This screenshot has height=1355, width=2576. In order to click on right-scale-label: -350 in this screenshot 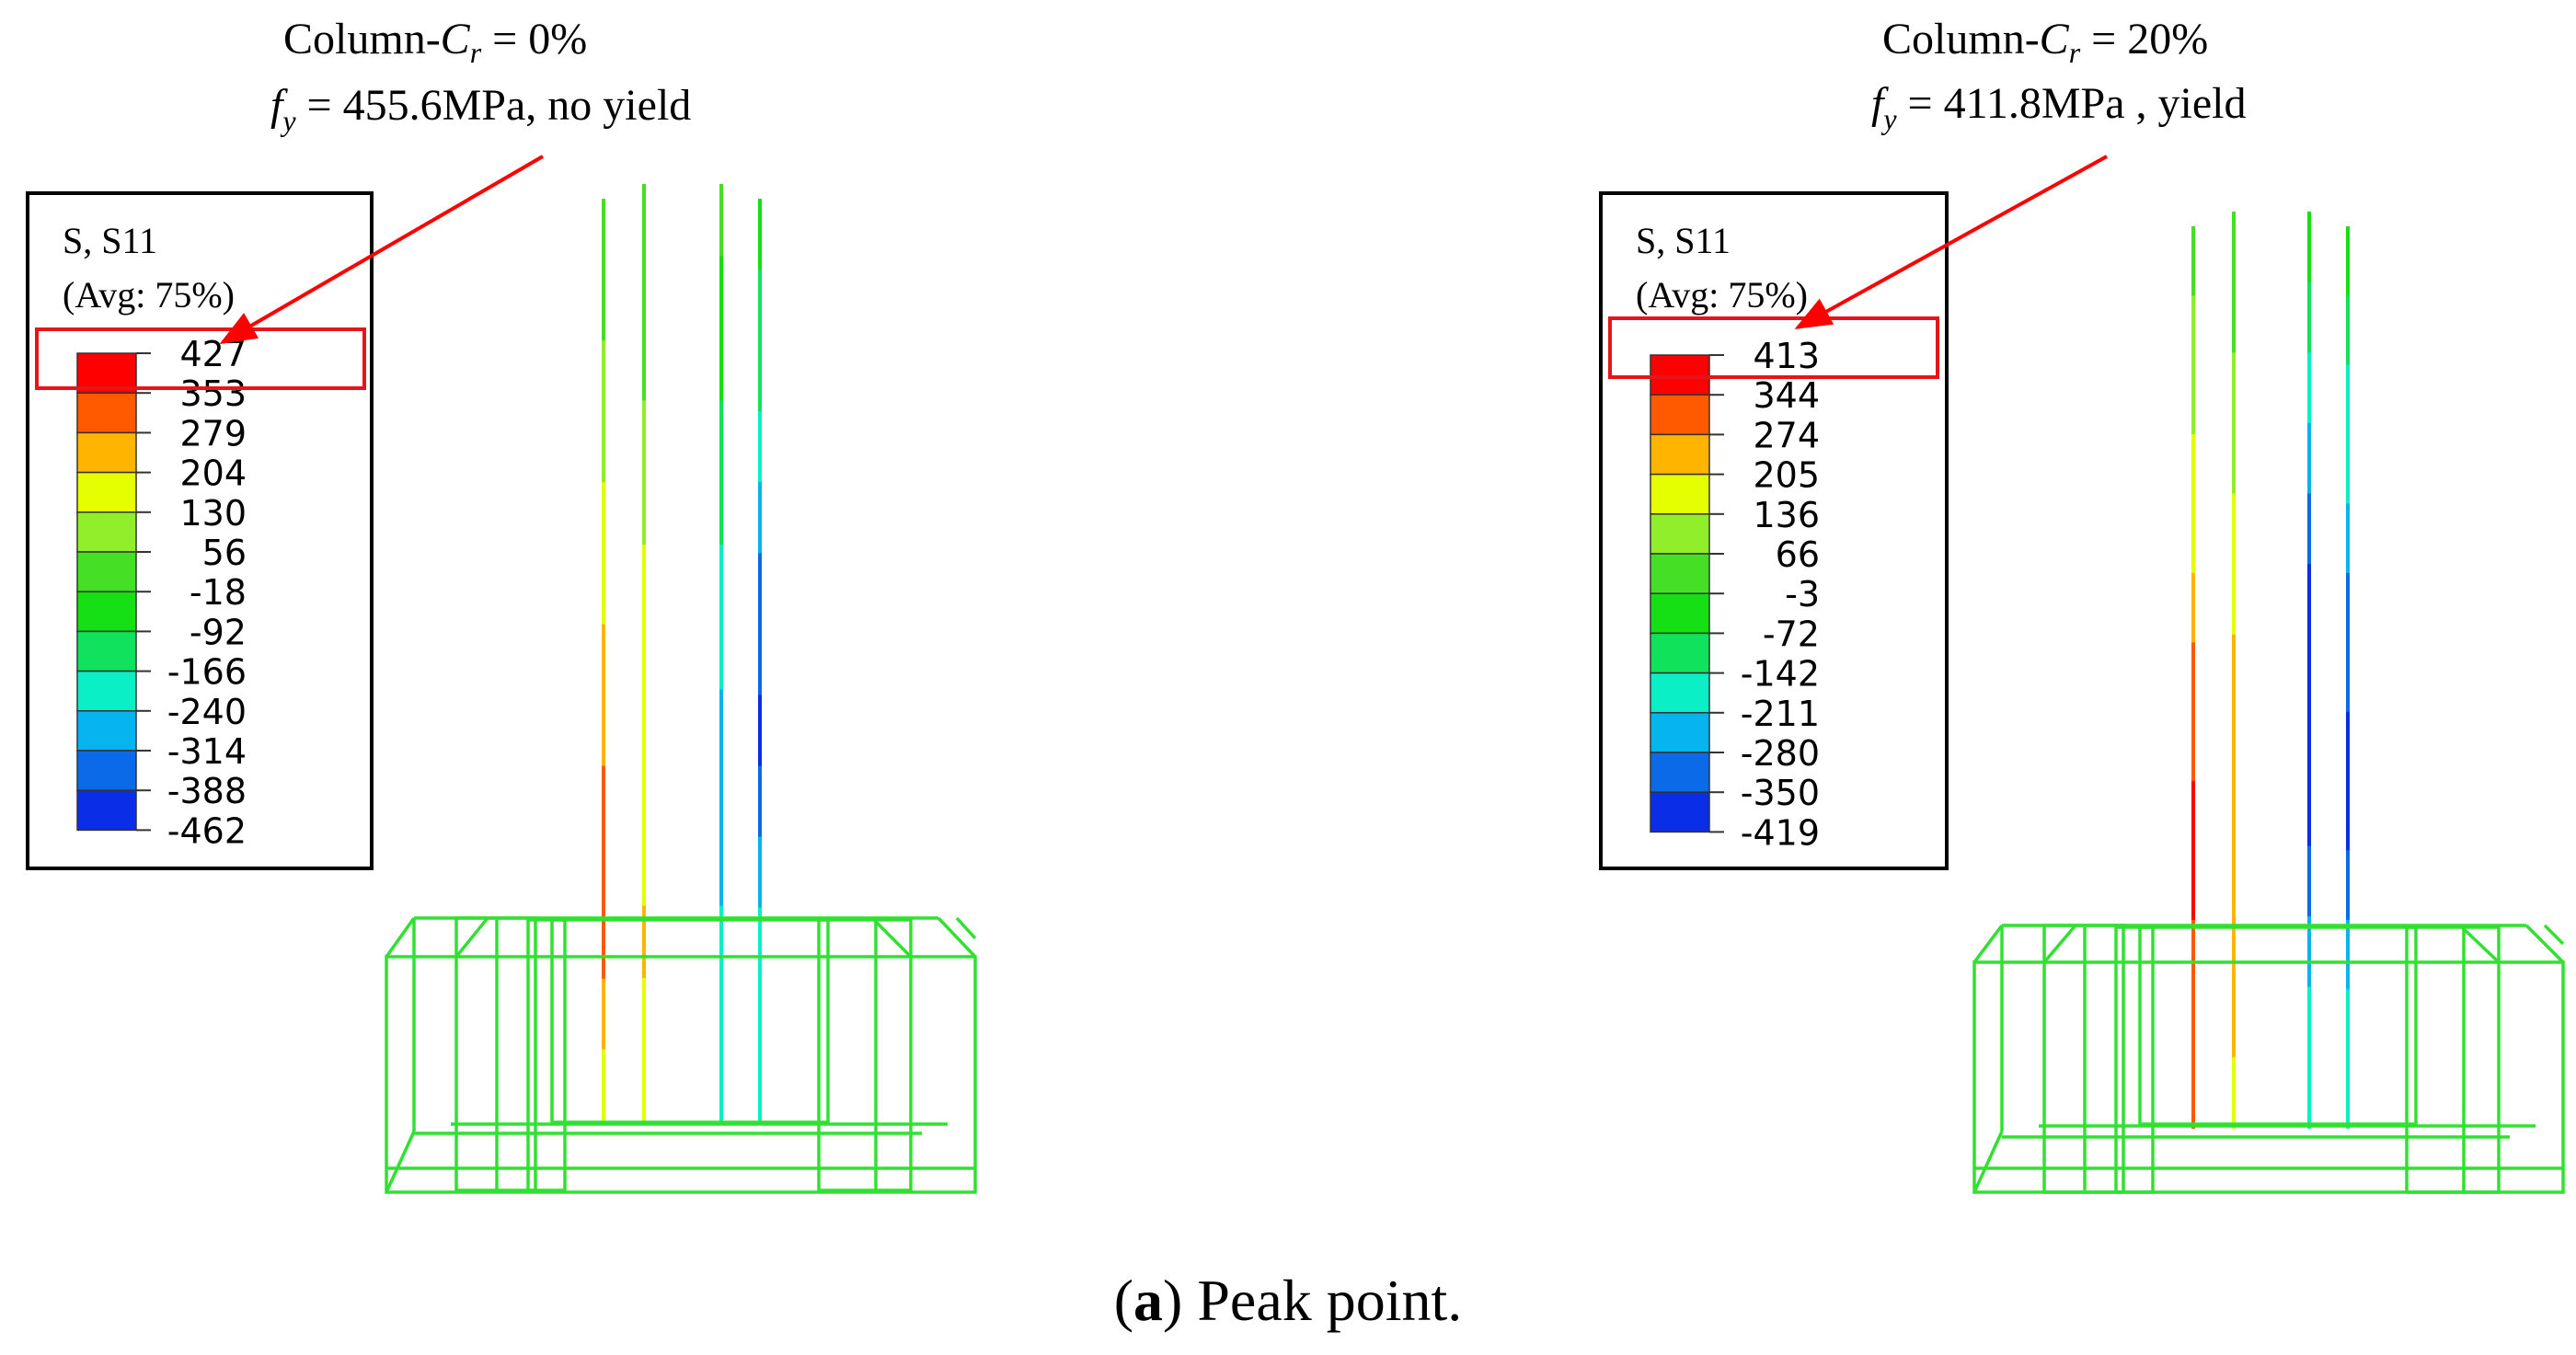, I will do `click(1780, 793)`.